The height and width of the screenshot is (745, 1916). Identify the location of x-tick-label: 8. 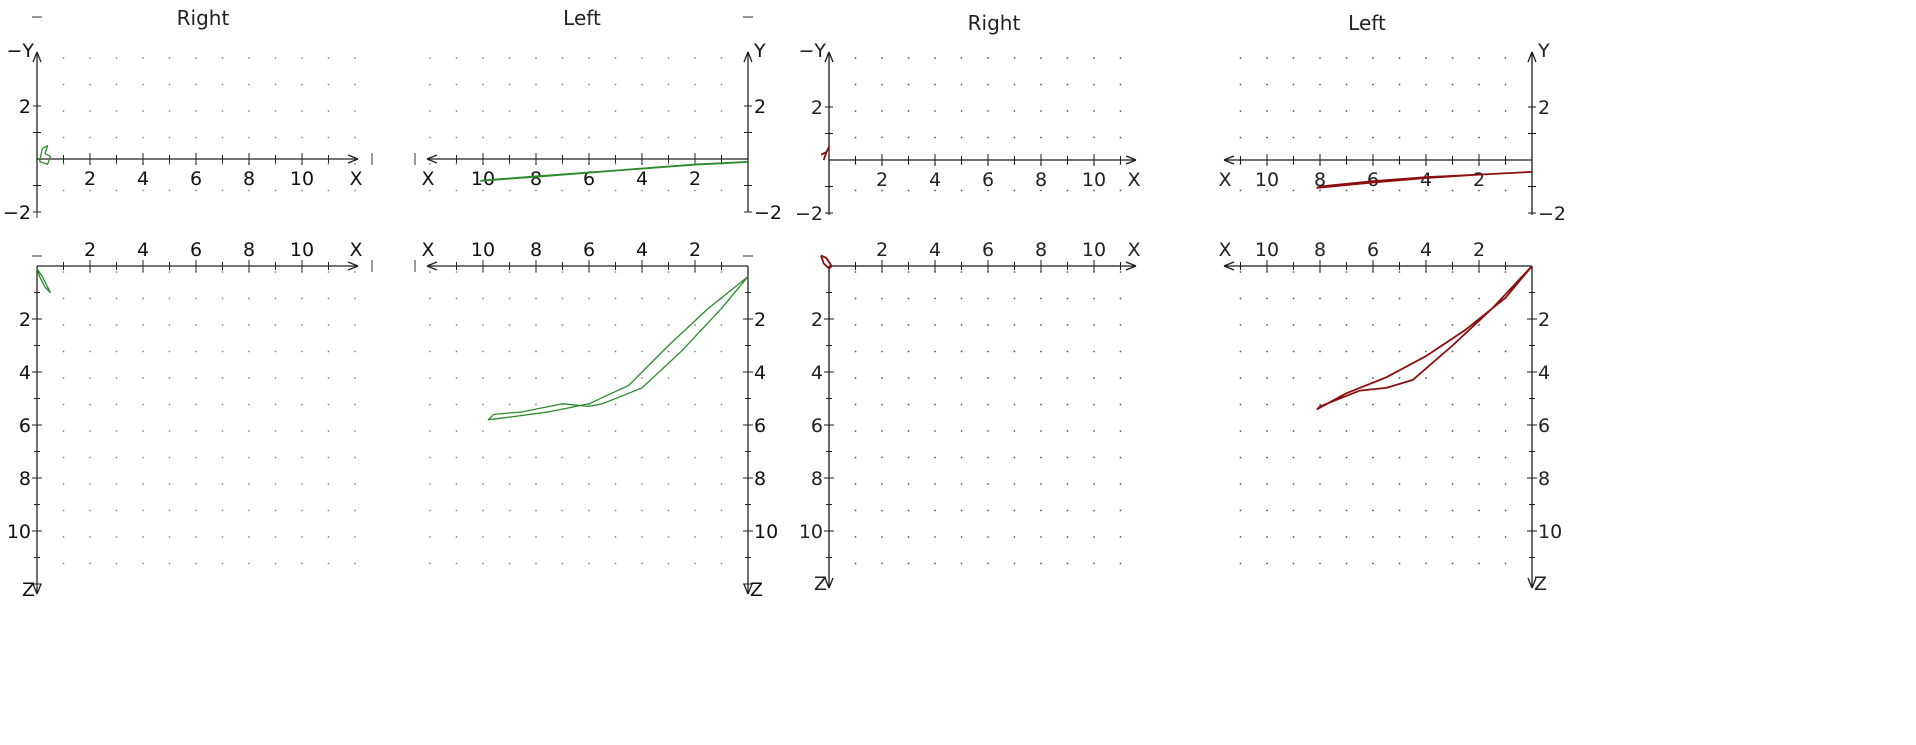
(249, 250).